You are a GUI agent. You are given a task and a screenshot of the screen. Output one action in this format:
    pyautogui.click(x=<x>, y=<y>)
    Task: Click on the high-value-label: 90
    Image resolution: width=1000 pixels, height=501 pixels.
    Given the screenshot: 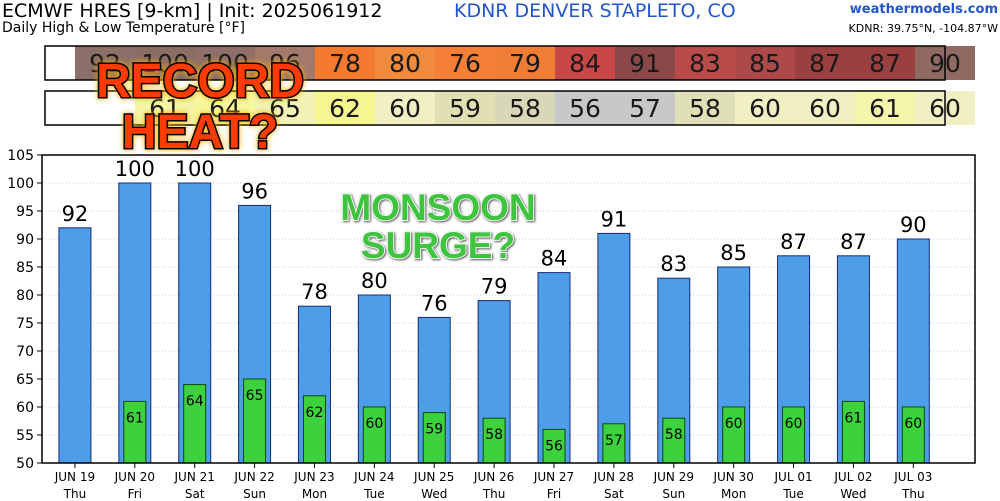 What is the action you would take?
    pyautogui.click(x=913, y=225)
    